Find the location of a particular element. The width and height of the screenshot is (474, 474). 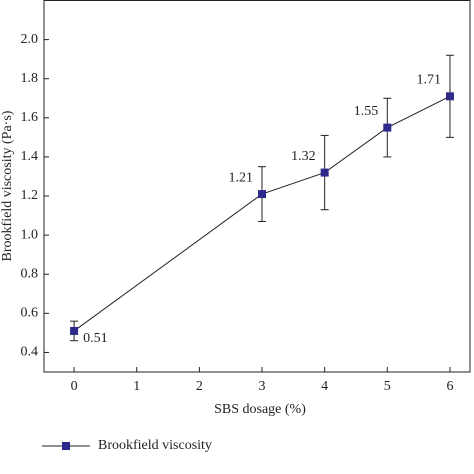

y-tick-label: 1.2 is located at coordinates (30, 195).